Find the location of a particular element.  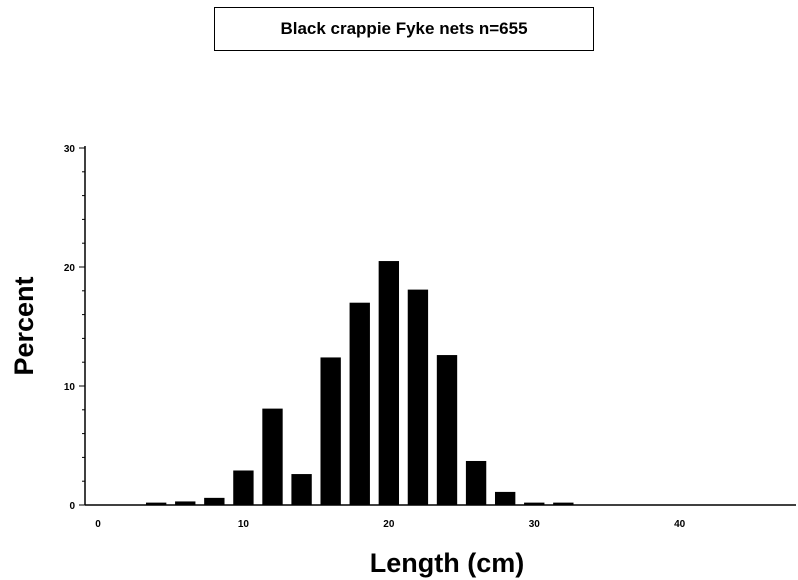

y-tick-label-10: 10 is located at coordinates (70, 387).